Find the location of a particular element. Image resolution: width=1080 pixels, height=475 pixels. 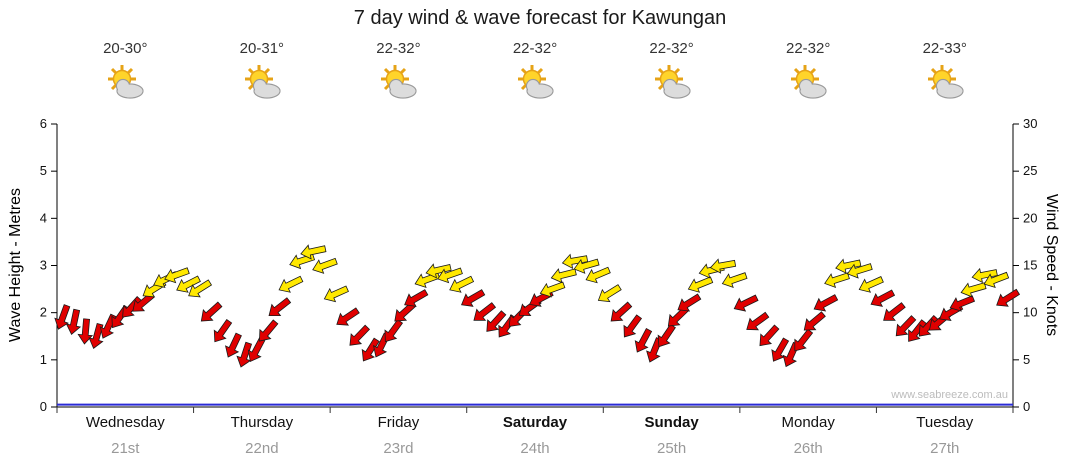

day-date: 25th is located at coordinates (672, 448).